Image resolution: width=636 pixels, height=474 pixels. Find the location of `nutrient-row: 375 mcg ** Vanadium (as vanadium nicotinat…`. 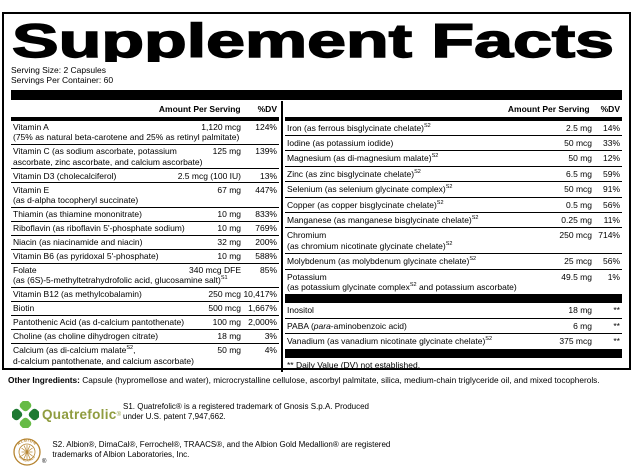

nutrient-row: 375 mcg ** Vanadium (as vanadium nicotinat… is located at coordinates (453, 340).